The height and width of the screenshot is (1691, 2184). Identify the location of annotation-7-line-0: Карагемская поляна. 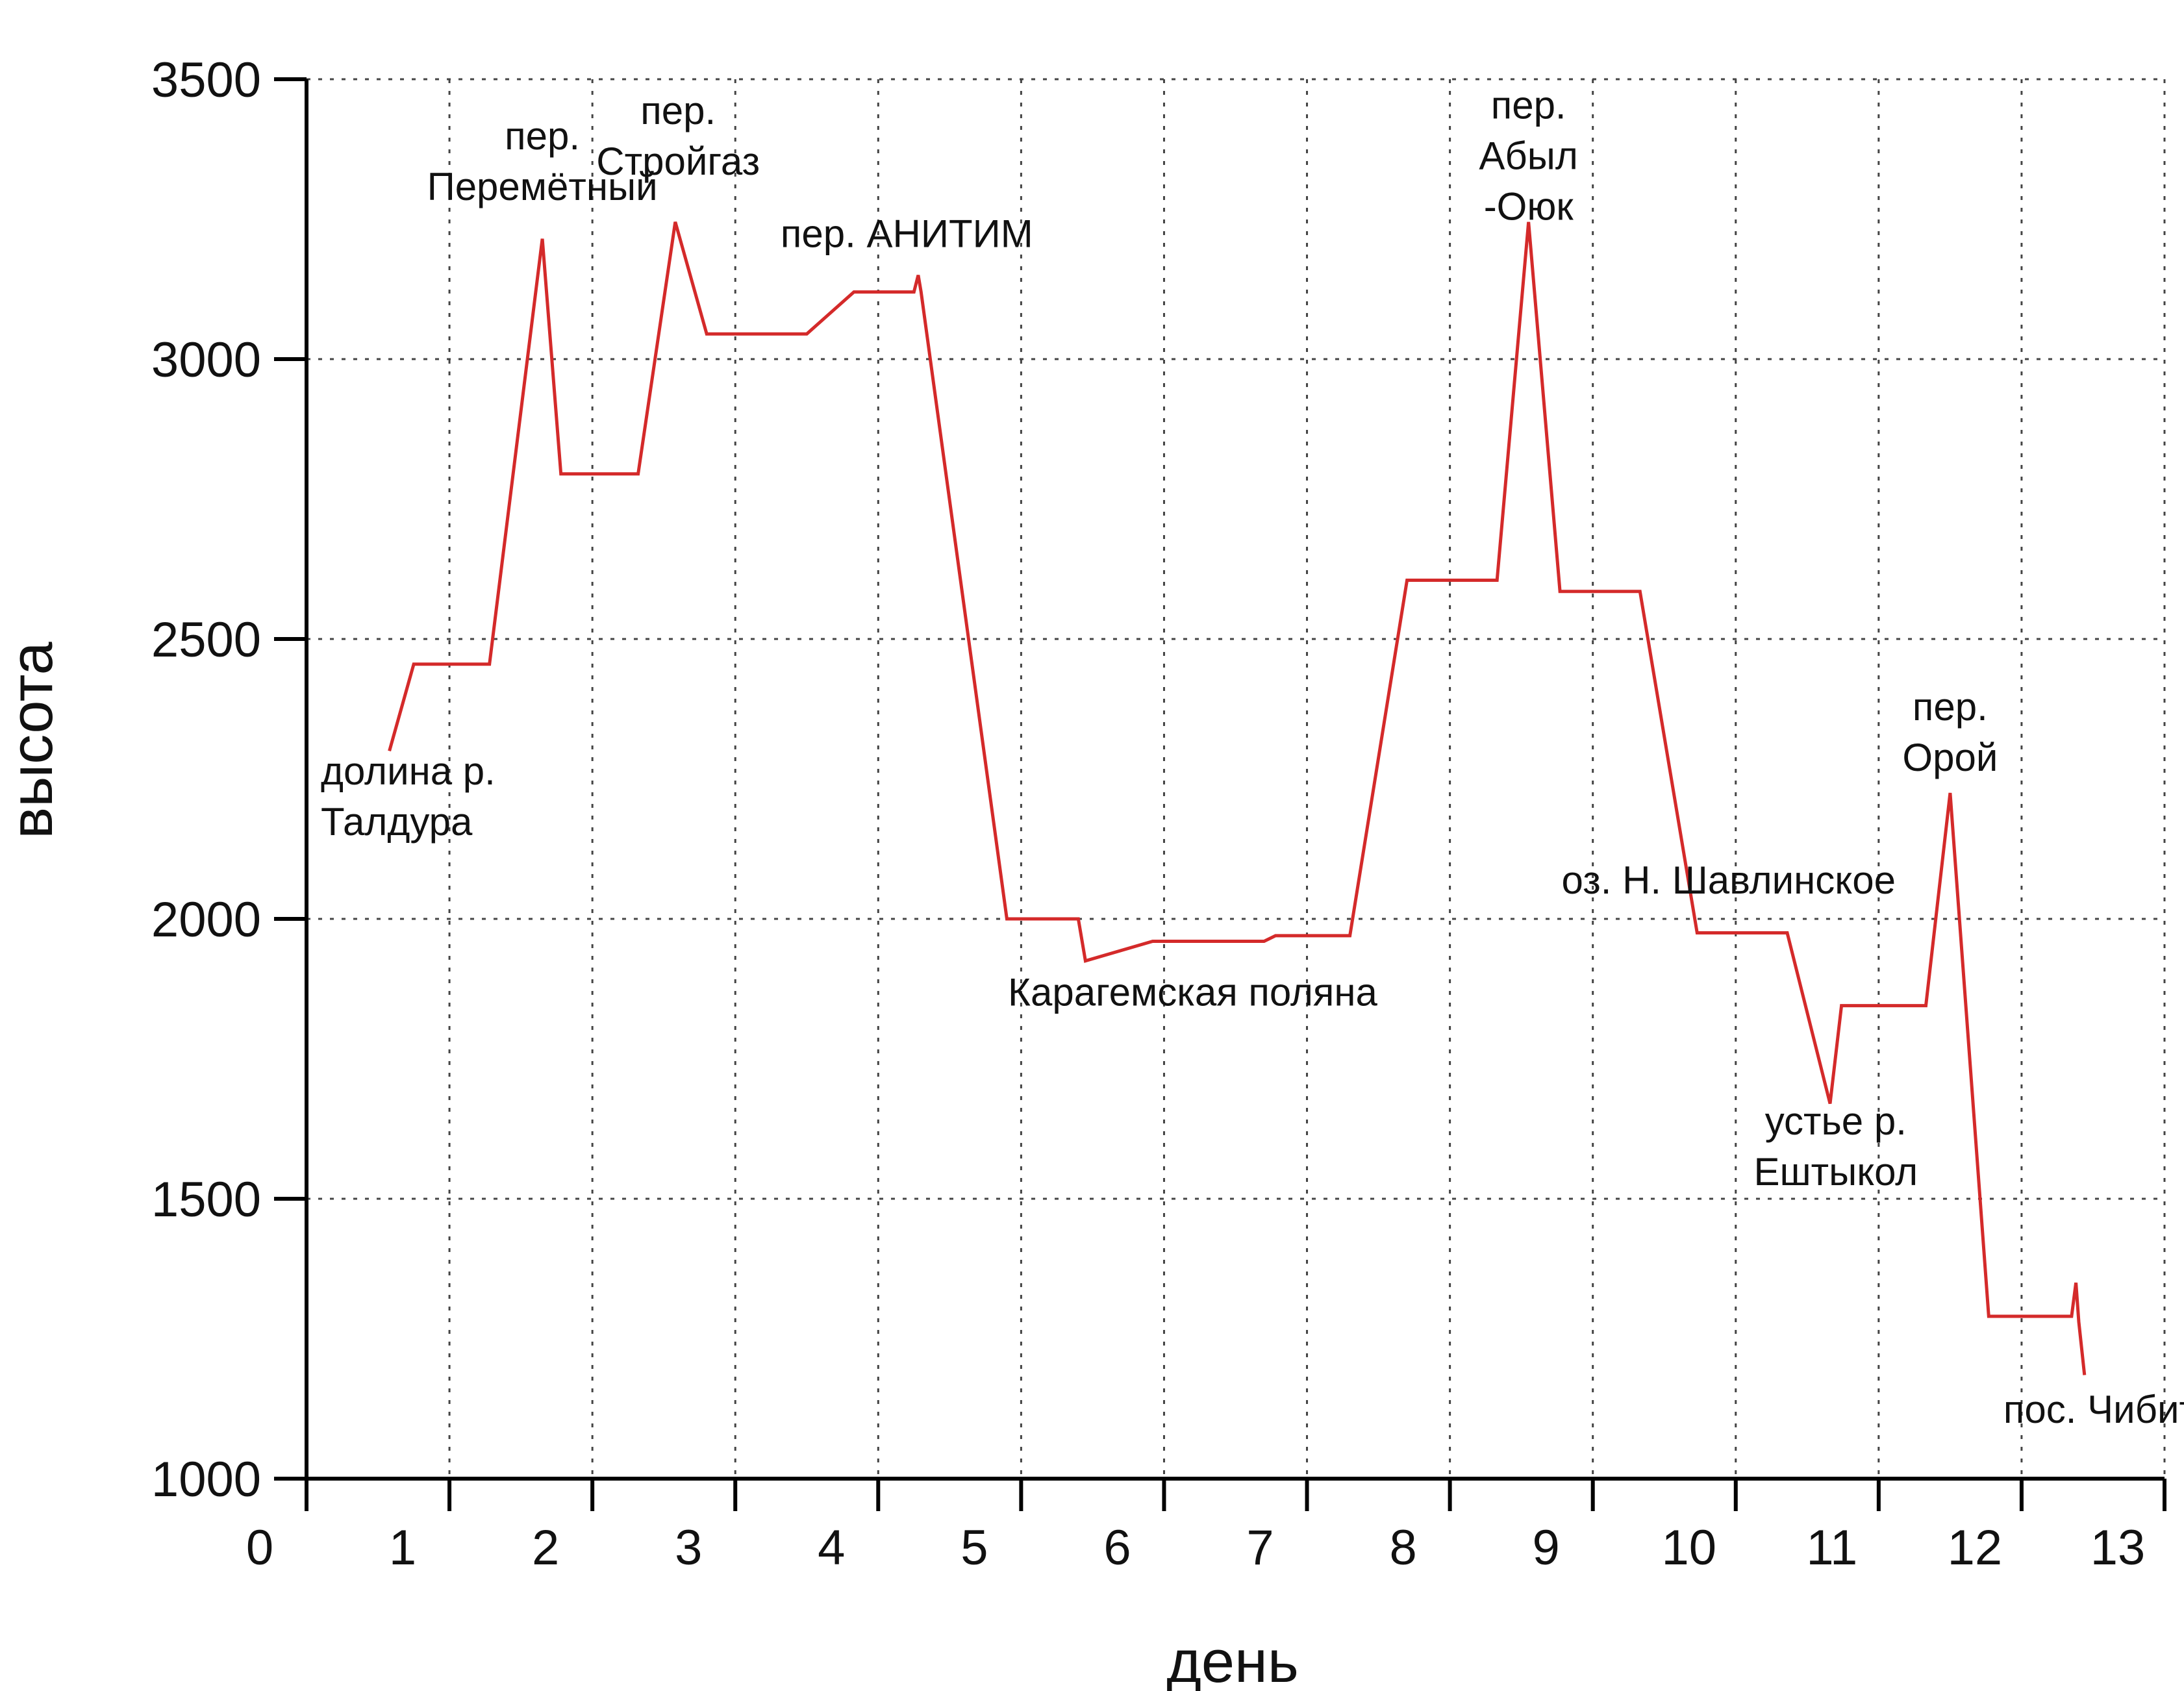
(1193, 992).